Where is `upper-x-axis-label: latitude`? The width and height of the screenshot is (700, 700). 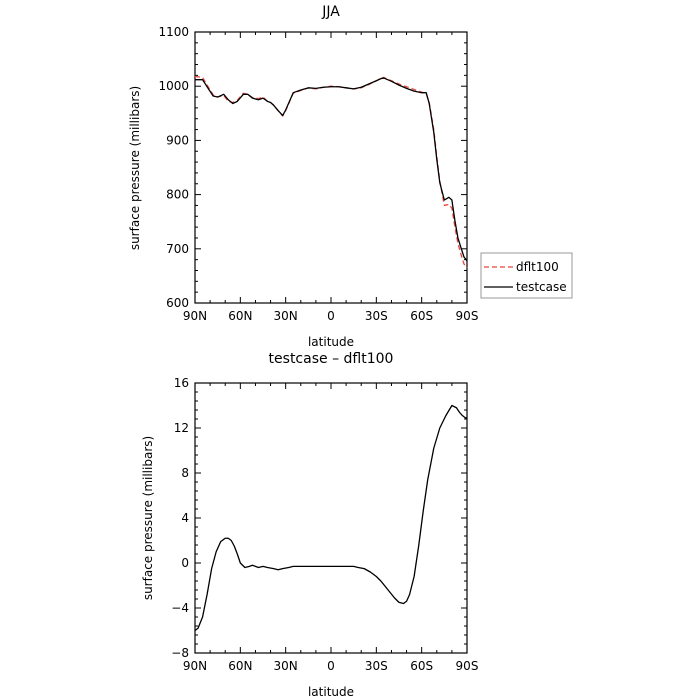
upper-x-axis-label: latitude is located at coordinates (331, 342).